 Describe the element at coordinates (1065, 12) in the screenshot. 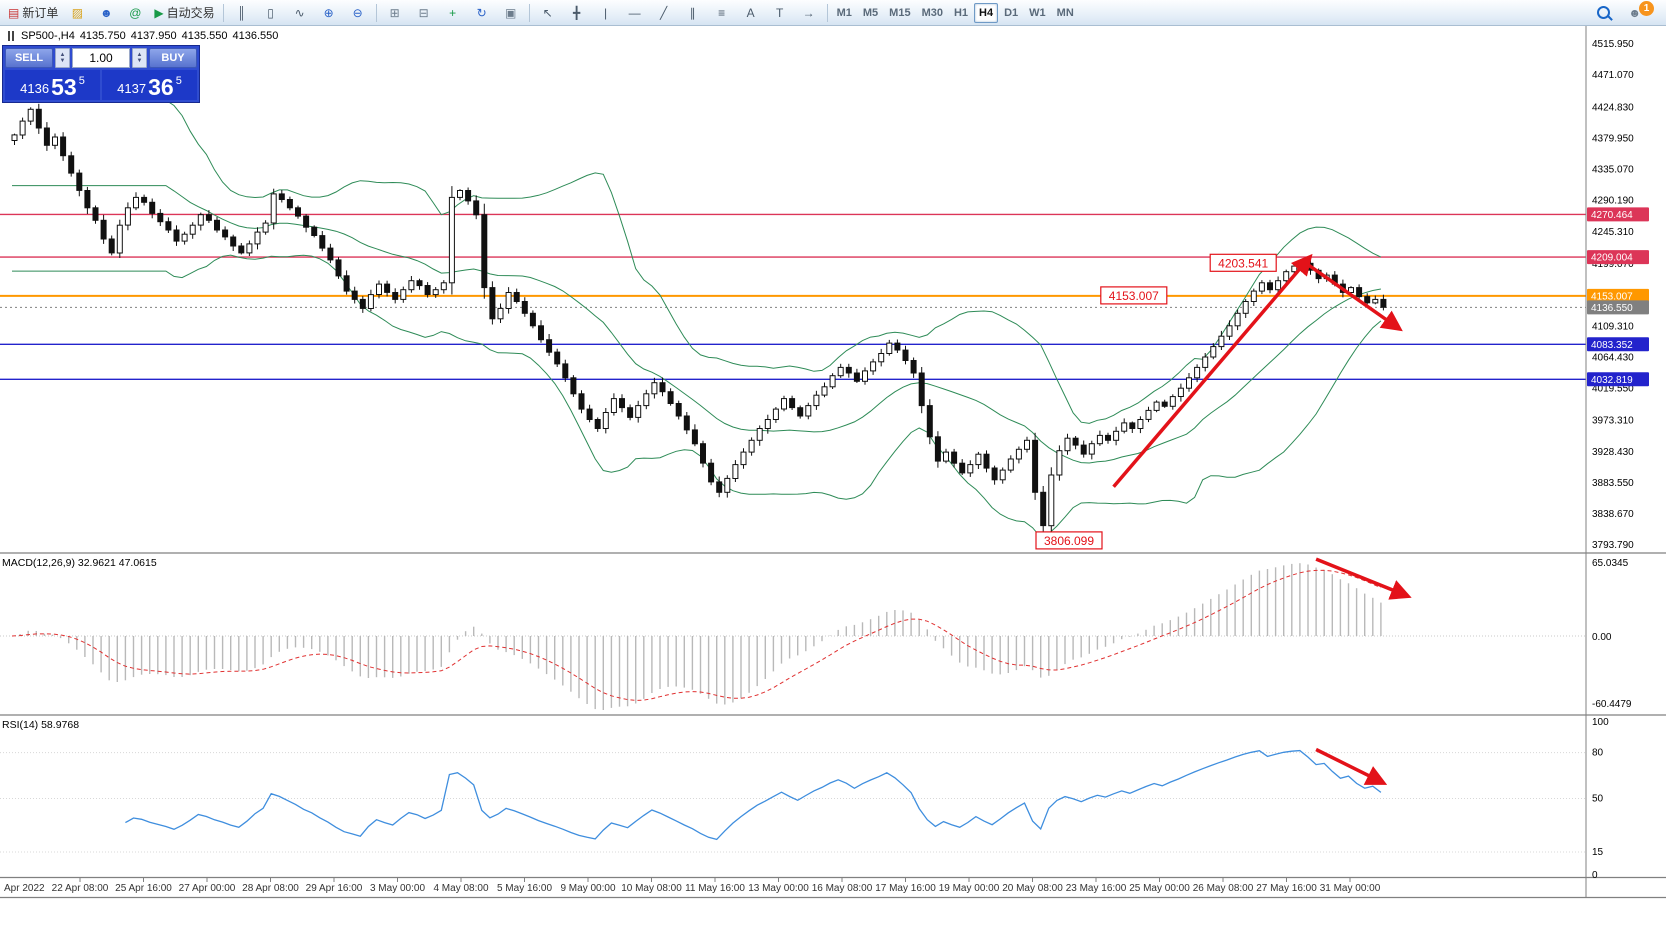

I see `timeframe-button-mn: MN` at that location.